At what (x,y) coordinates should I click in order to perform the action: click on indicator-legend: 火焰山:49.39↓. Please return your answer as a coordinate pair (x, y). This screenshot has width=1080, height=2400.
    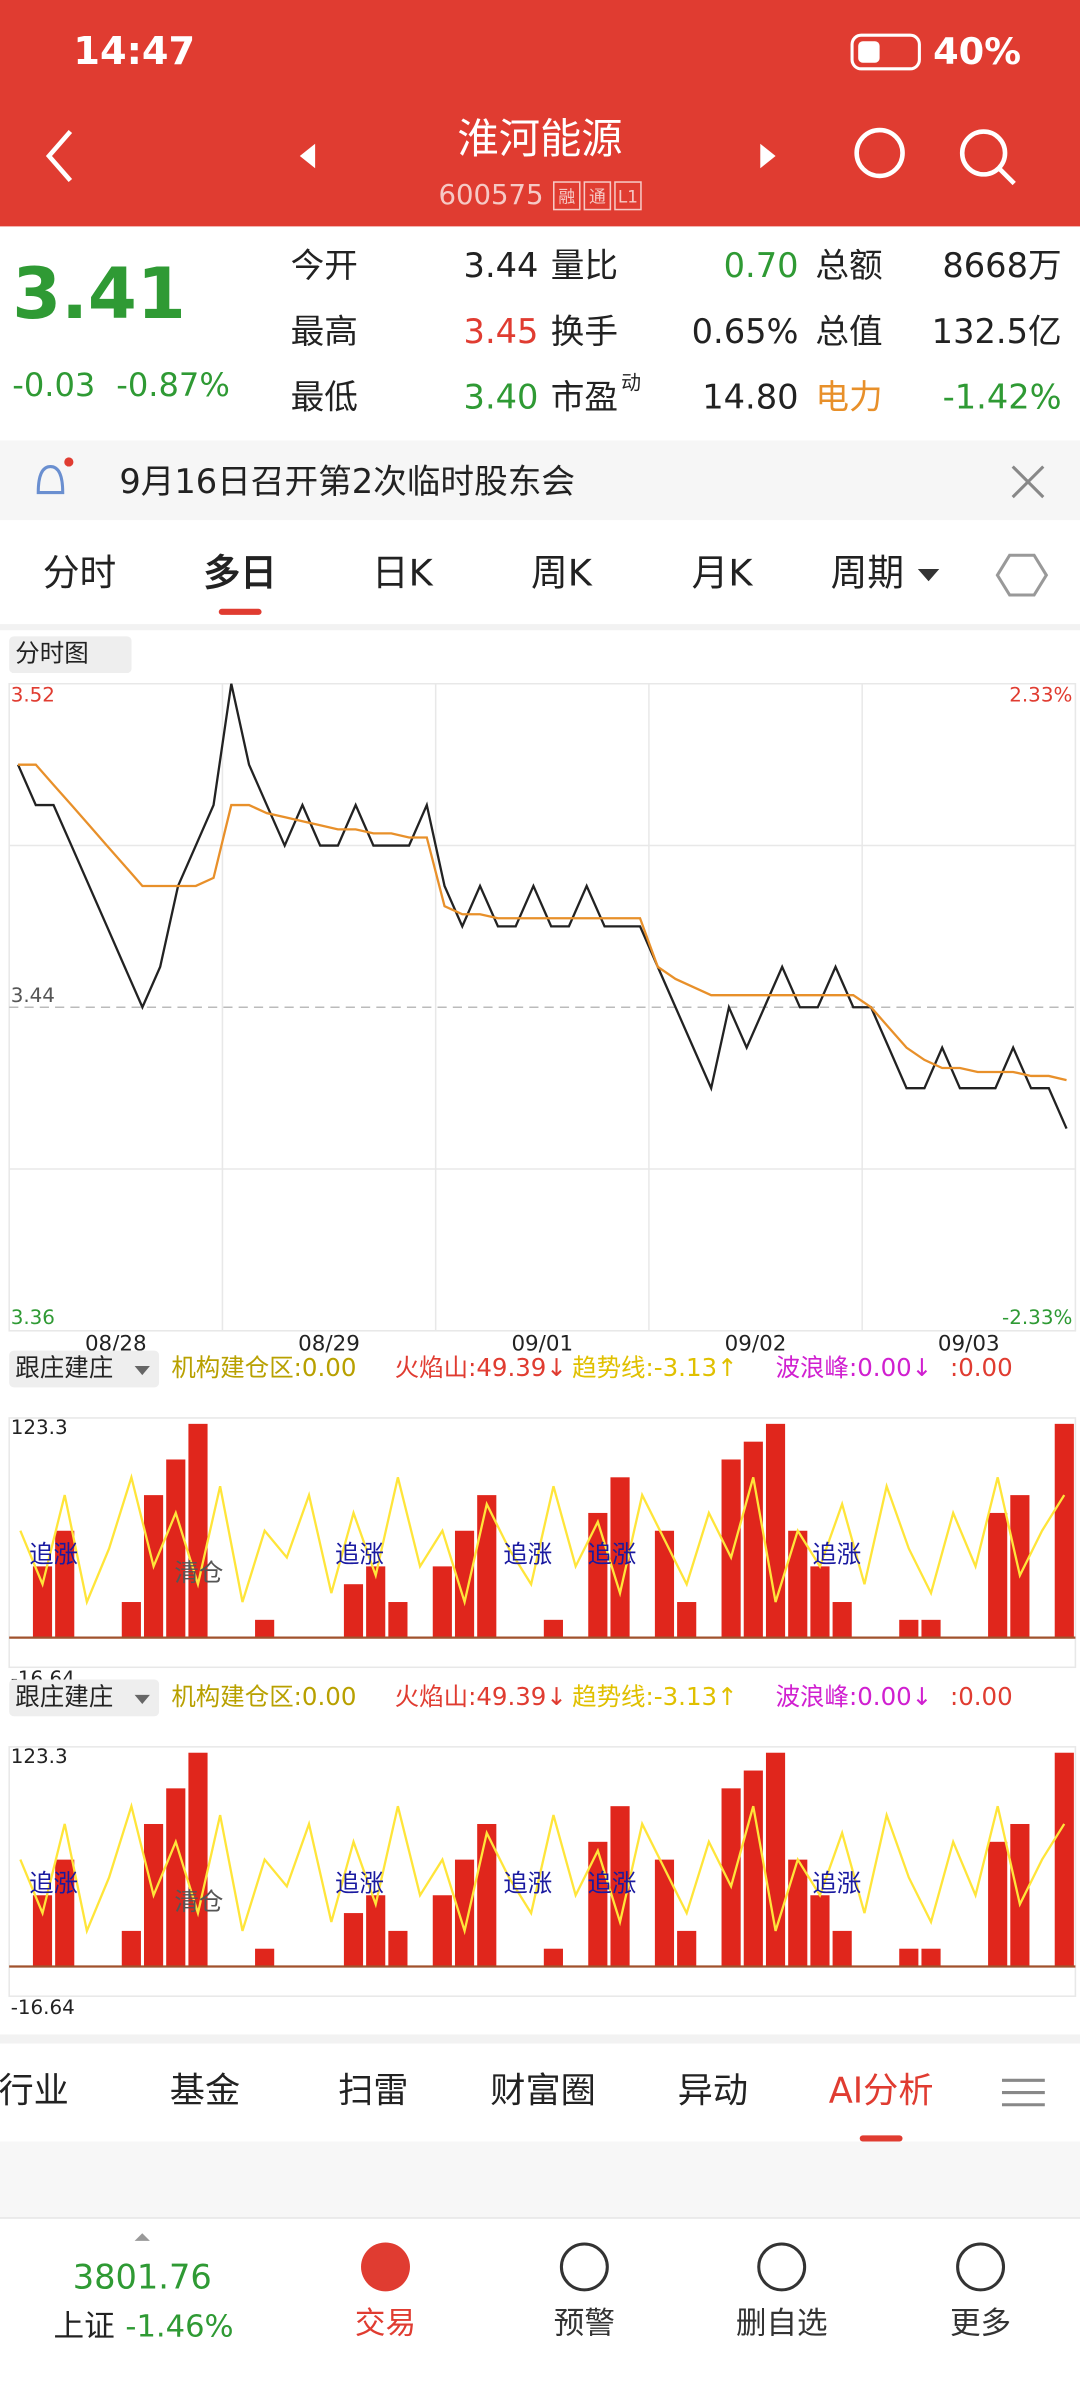
    Looking at the image, I should click on (481, 1696).